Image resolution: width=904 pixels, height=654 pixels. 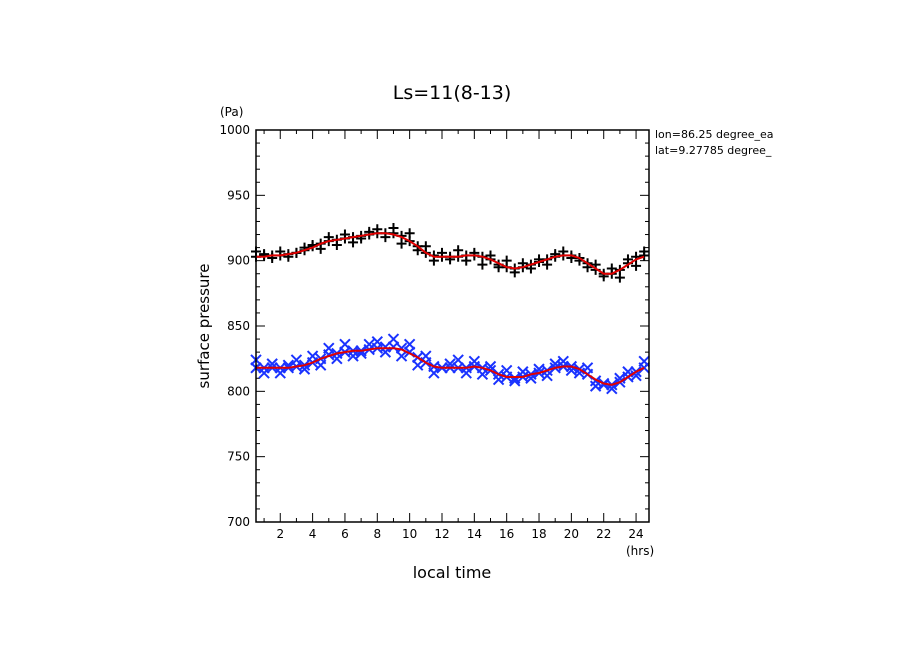 I want to click on y-tick-label: 950, so click(x=238, y=195).